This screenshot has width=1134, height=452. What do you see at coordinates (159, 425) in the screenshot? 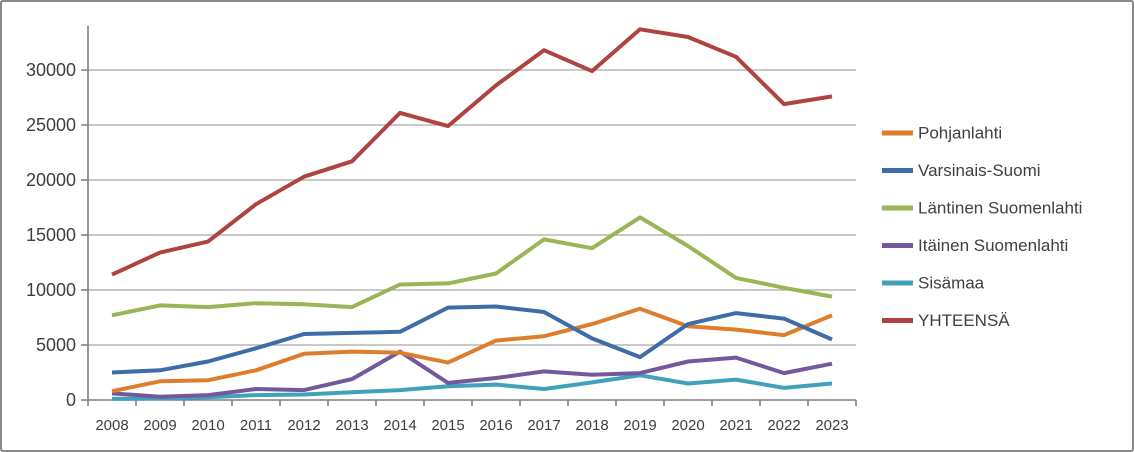
I see `x-tick-label: 2009` at bounding box center [159, 425].